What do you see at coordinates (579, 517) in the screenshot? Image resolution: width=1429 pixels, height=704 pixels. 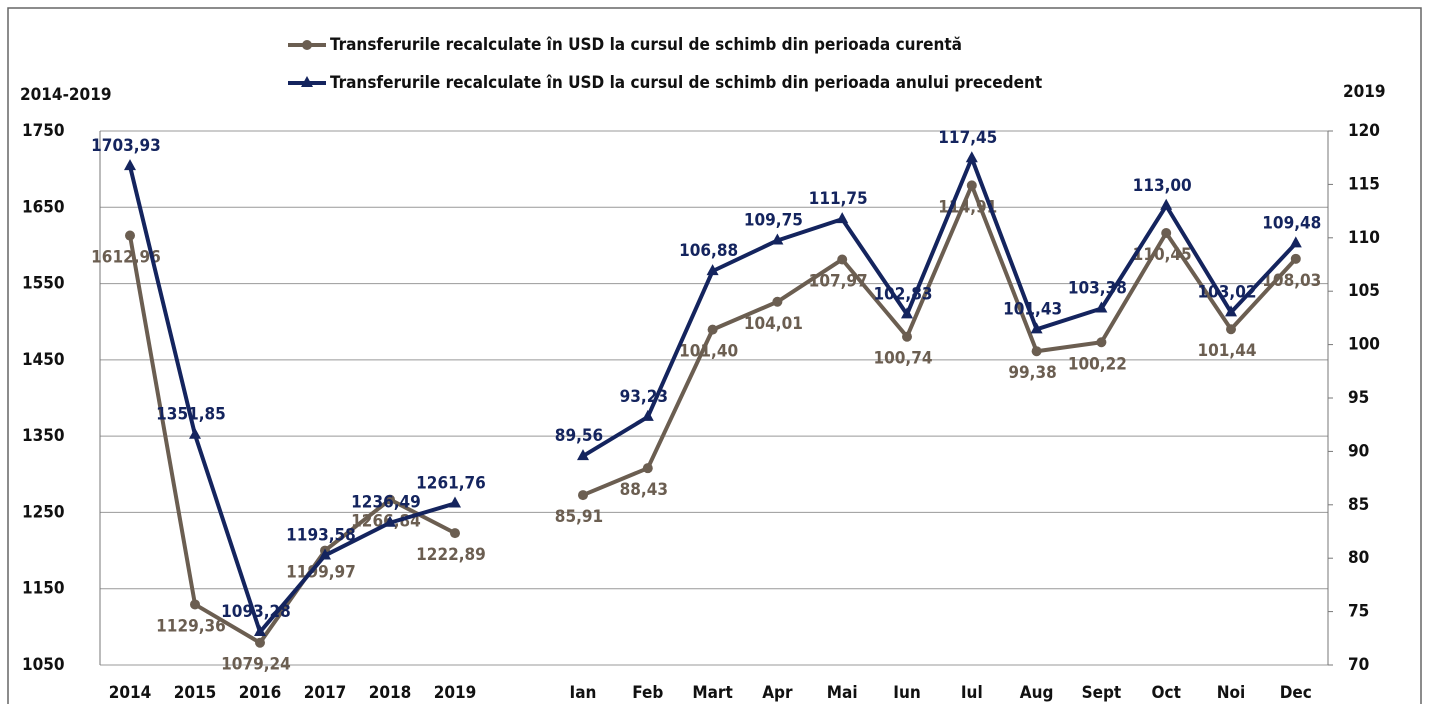 I see `data-label: 85,91` at bounding box center [579, 517].